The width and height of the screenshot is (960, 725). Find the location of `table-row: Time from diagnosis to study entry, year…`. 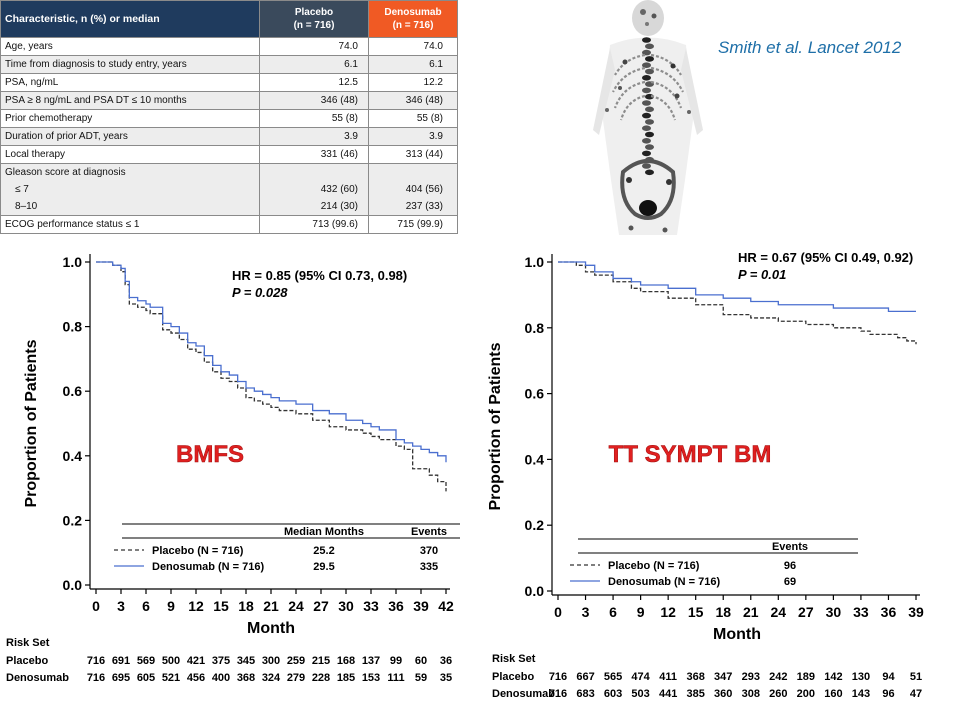

table-row: Time from diagnosis to study entry, year… is located at coordinates (229, 64).